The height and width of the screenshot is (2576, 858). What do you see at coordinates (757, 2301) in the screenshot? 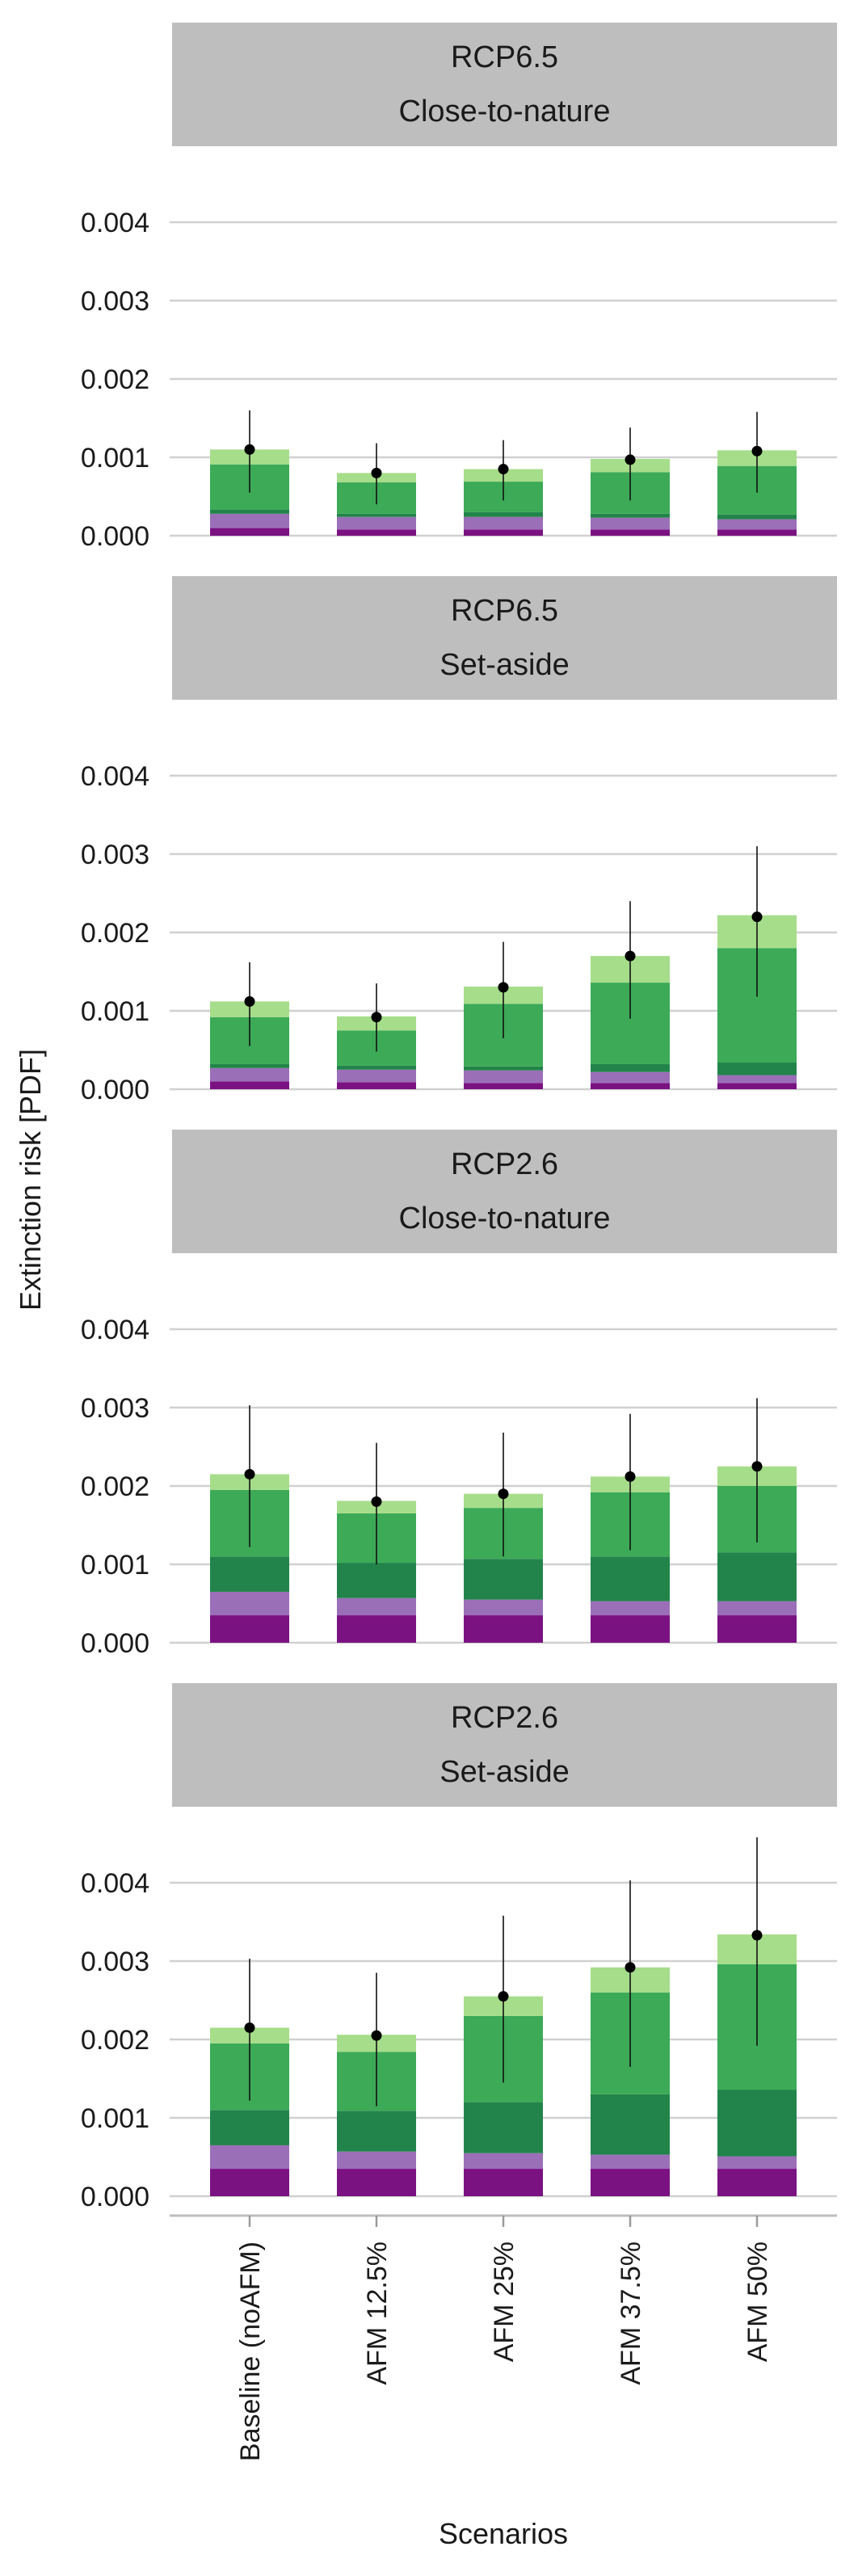
I see `x-tick-label: AFM 50%` at bounding box center [757, 2301].